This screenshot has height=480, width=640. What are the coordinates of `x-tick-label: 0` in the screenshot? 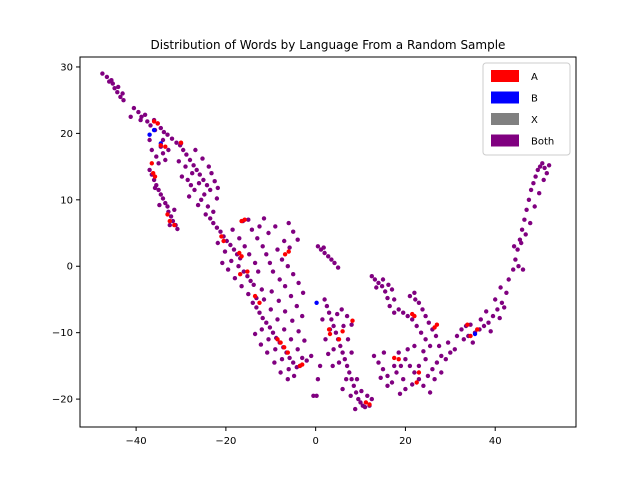 It's located at (315, 441).